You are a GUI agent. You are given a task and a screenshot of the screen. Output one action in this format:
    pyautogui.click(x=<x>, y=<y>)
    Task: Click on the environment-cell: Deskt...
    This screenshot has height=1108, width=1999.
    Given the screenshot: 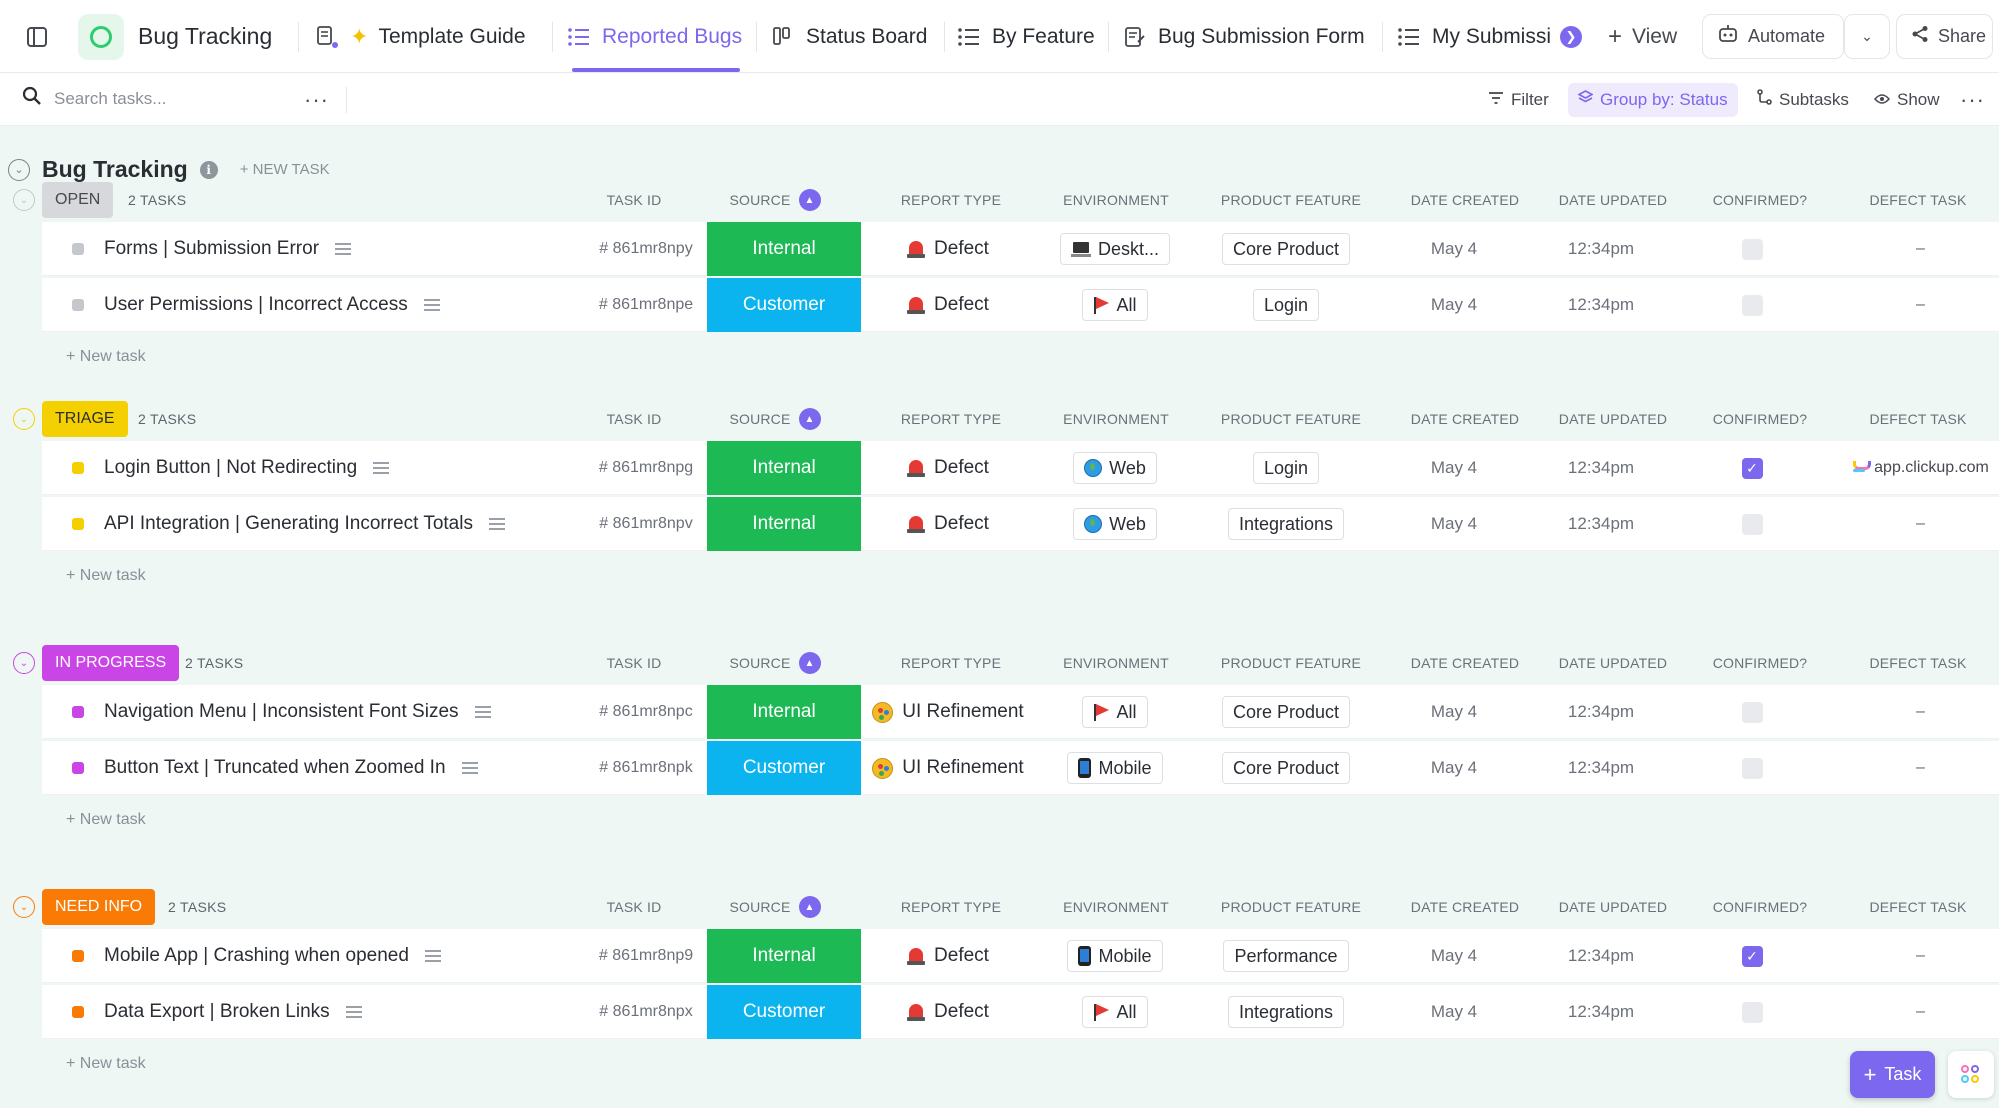 What is the action you would take?
    pyautogui.click(x=1115, y=249)
    